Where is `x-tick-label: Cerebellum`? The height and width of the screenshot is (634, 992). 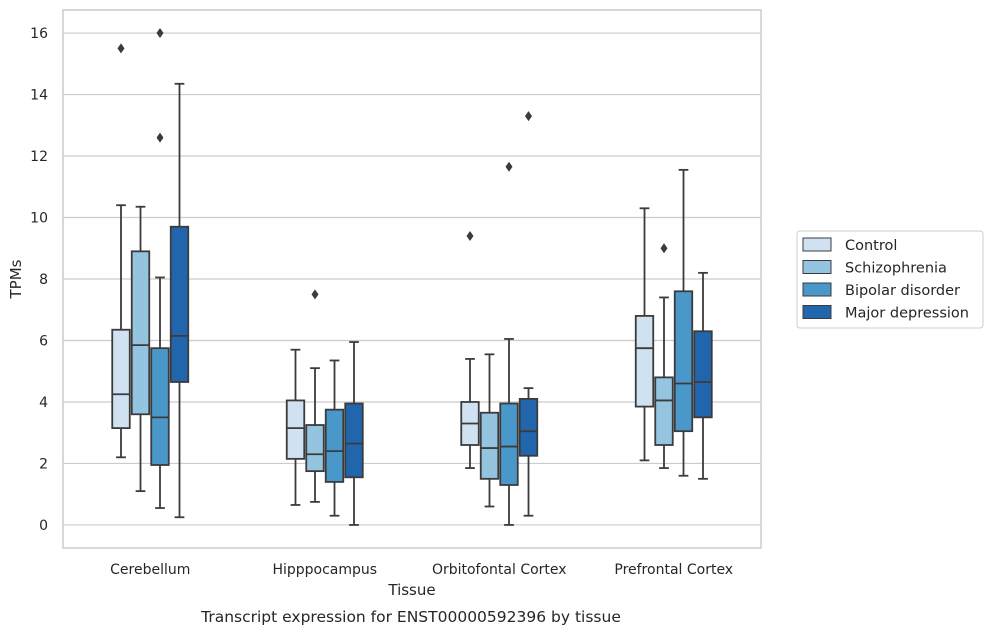 x-tick-label: Cerebellum is located at coordinates (150, 570).